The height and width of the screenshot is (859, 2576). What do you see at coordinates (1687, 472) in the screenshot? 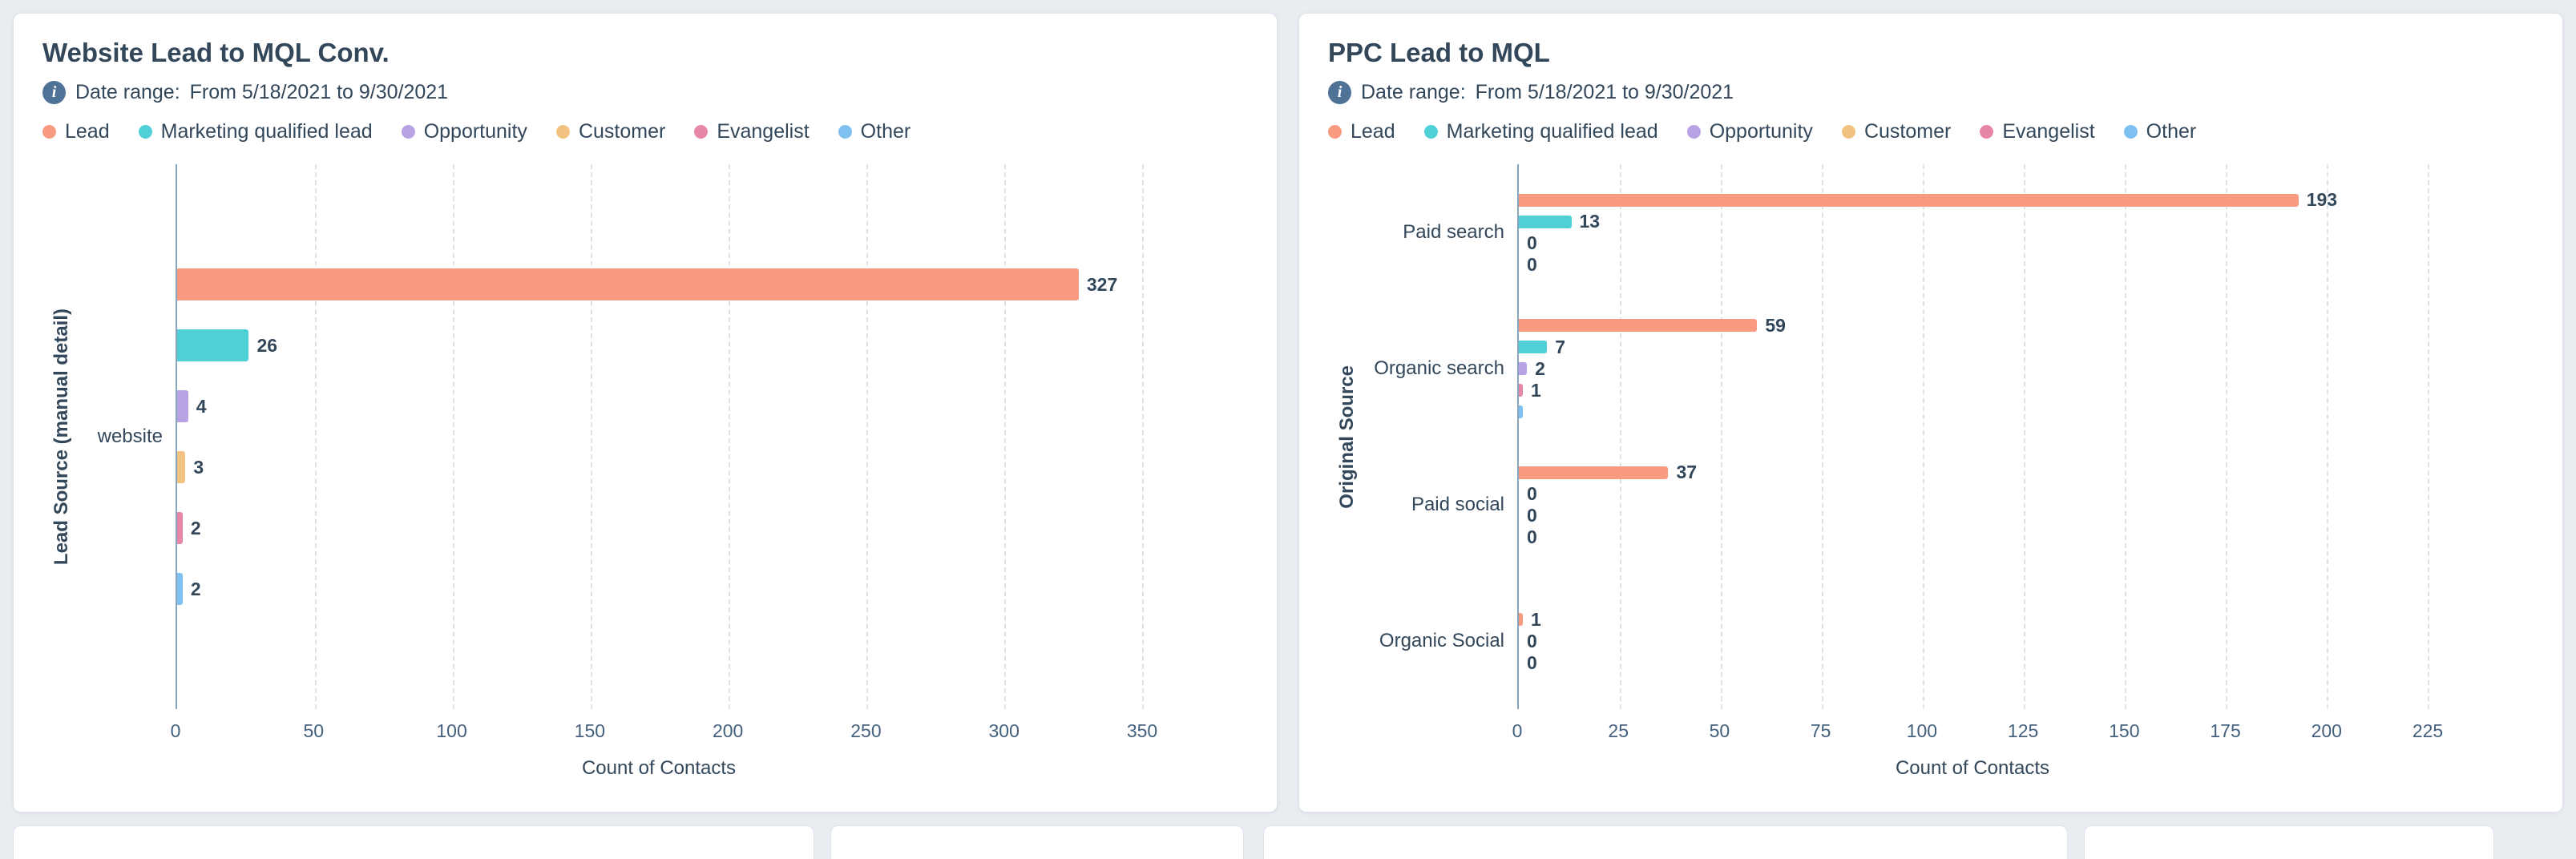
I see `bar-value-label: 37` at bounding box center [1687, 472].